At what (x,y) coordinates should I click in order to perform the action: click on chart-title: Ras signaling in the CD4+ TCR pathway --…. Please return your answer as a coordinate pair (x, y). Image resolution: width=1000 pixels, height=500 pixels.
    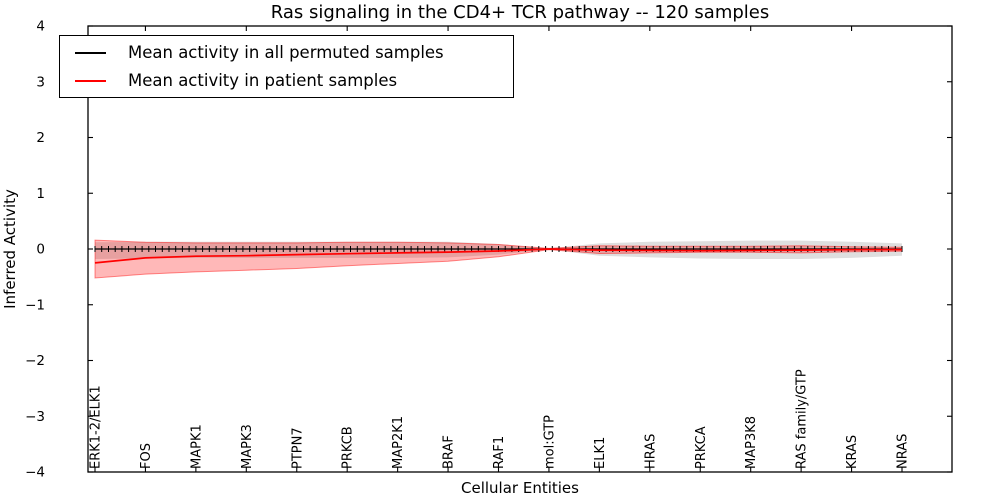
    Looking at the image, I should click on (520, 12).